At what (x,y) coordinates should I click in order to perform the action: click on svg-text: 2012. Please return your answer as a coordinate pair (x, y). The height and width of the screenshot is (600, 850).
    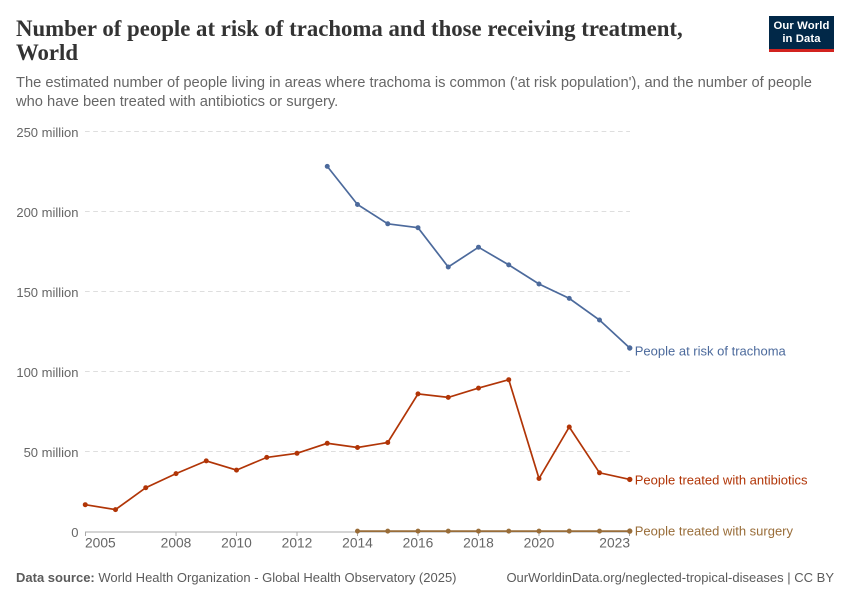
    Looking at the image, I should click on (297, 543).